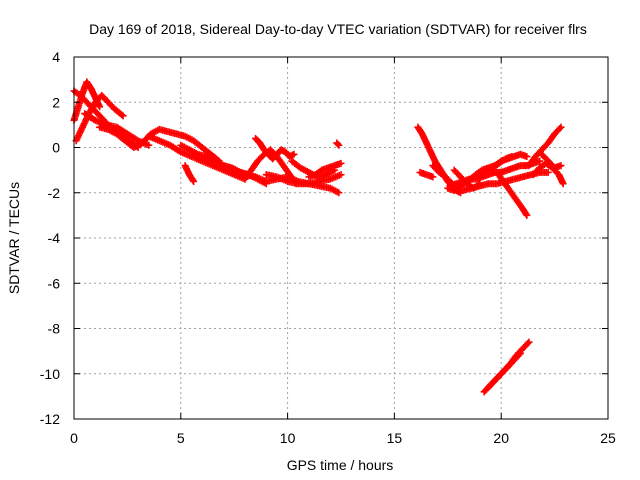 The image size is (640, 480). I want to click on y-axis-label: SDTVAR / TECUs, so click(14, 238).